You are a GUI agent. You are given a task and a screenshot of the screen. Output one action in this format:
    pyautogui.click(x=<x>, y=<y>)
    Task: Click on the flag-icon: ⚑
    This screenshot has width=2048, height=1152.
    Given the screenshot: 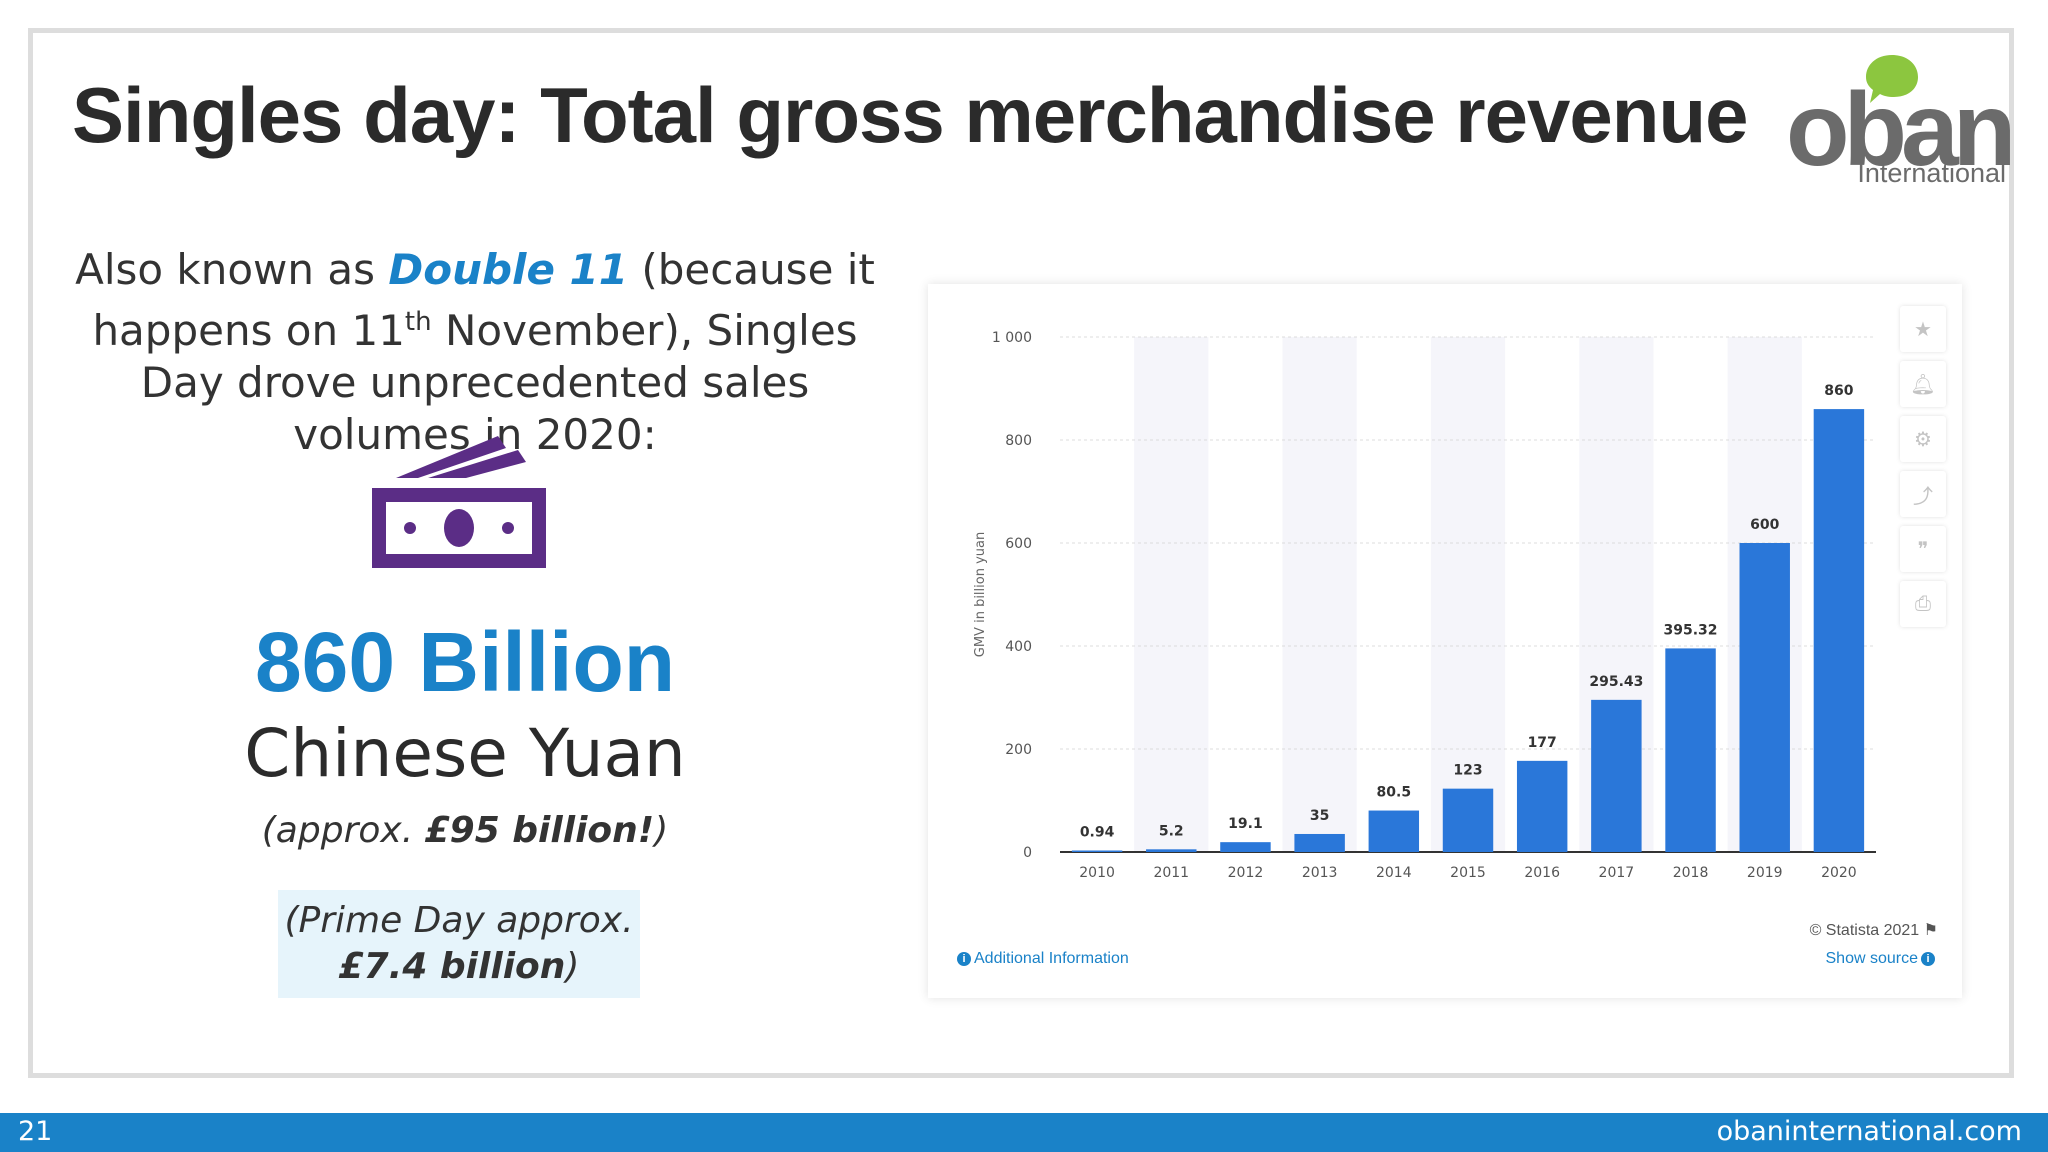 What is the action you would take?
    pyautogui.click(x=1930, y=930)
    